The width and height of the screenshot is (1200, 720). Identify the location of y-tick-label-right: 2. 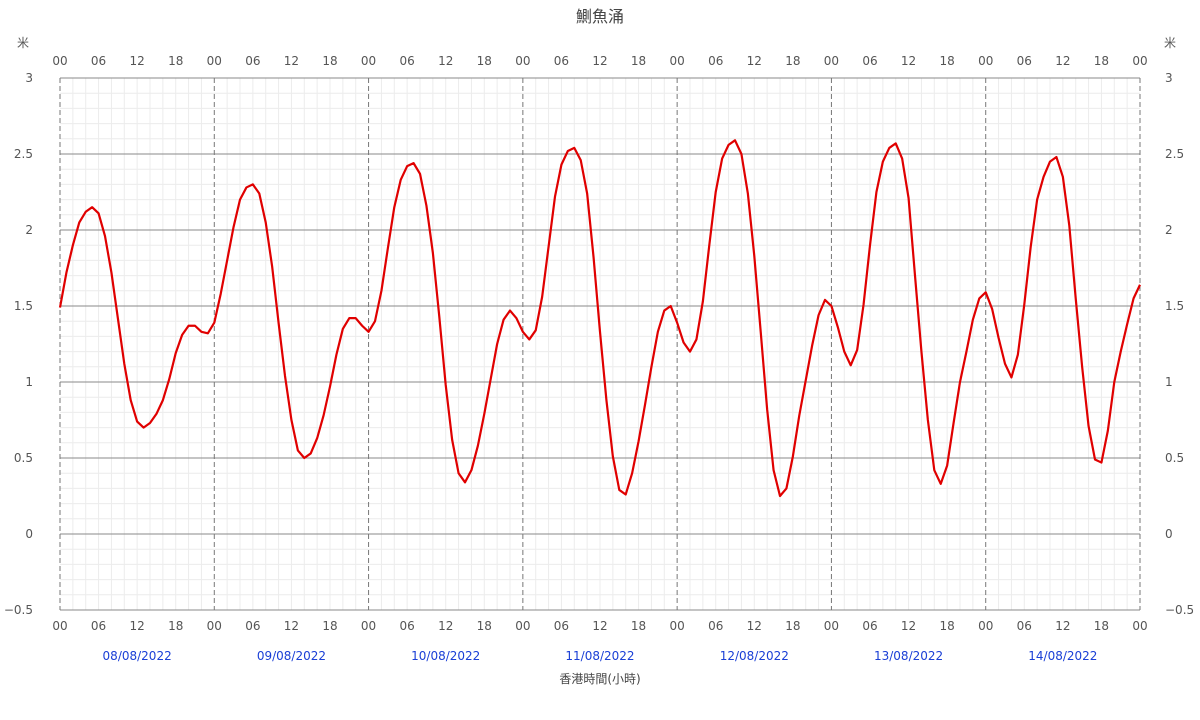
(1169, 230).